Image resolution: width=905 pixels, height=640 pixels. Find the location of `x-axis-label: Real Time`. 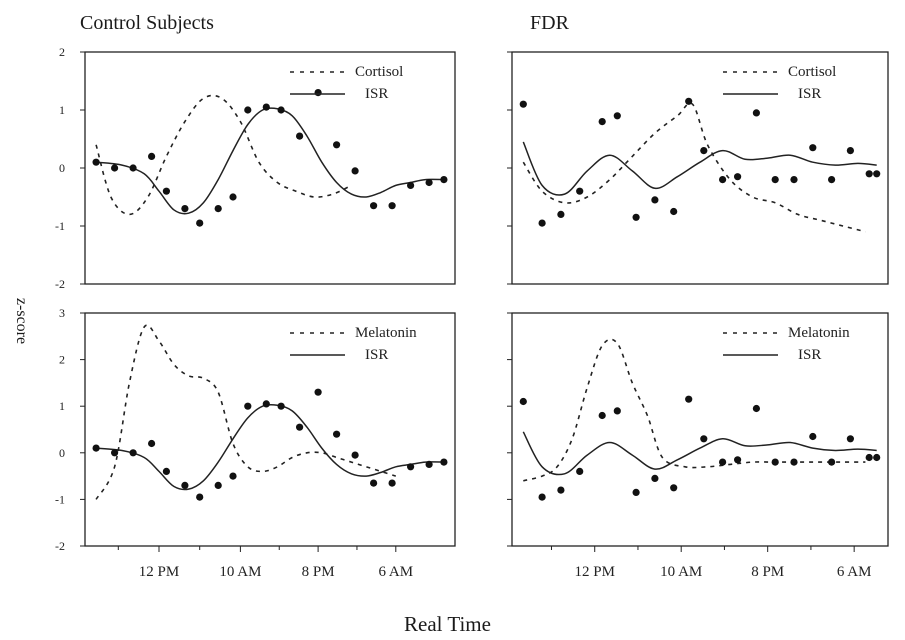

x-axis-label: Real Time is located at coordinates (447, 624).